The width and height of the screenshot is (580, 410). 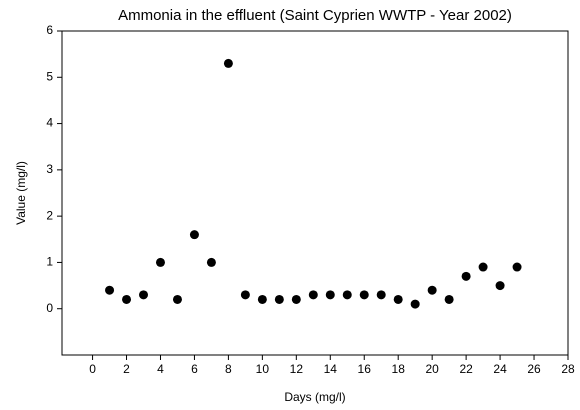 What do you see at coordinates (49, 76) in the screenshot?
I see `y-tick-label: 5` at bounding box center [49, 76].